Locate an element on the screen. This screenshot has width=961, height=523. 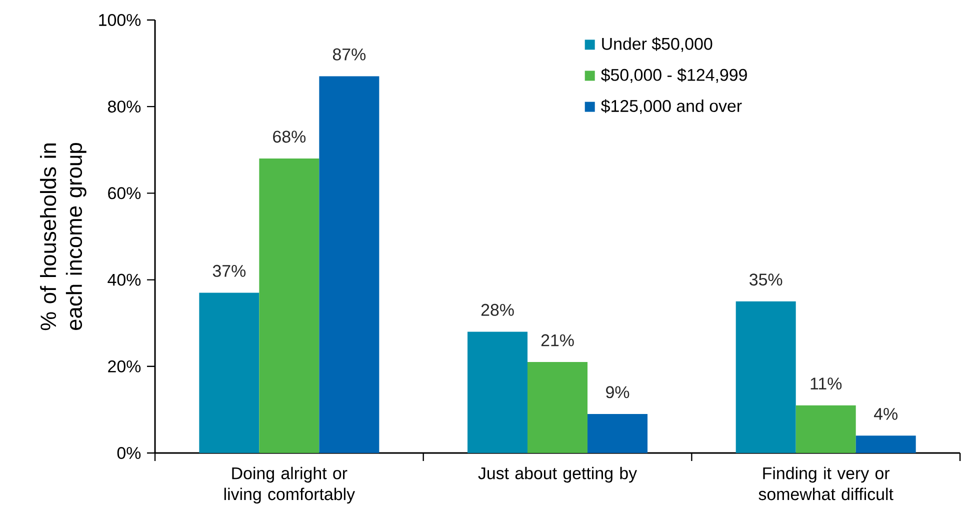
y-tick-label: 0% is located at coordinates (129, 452).